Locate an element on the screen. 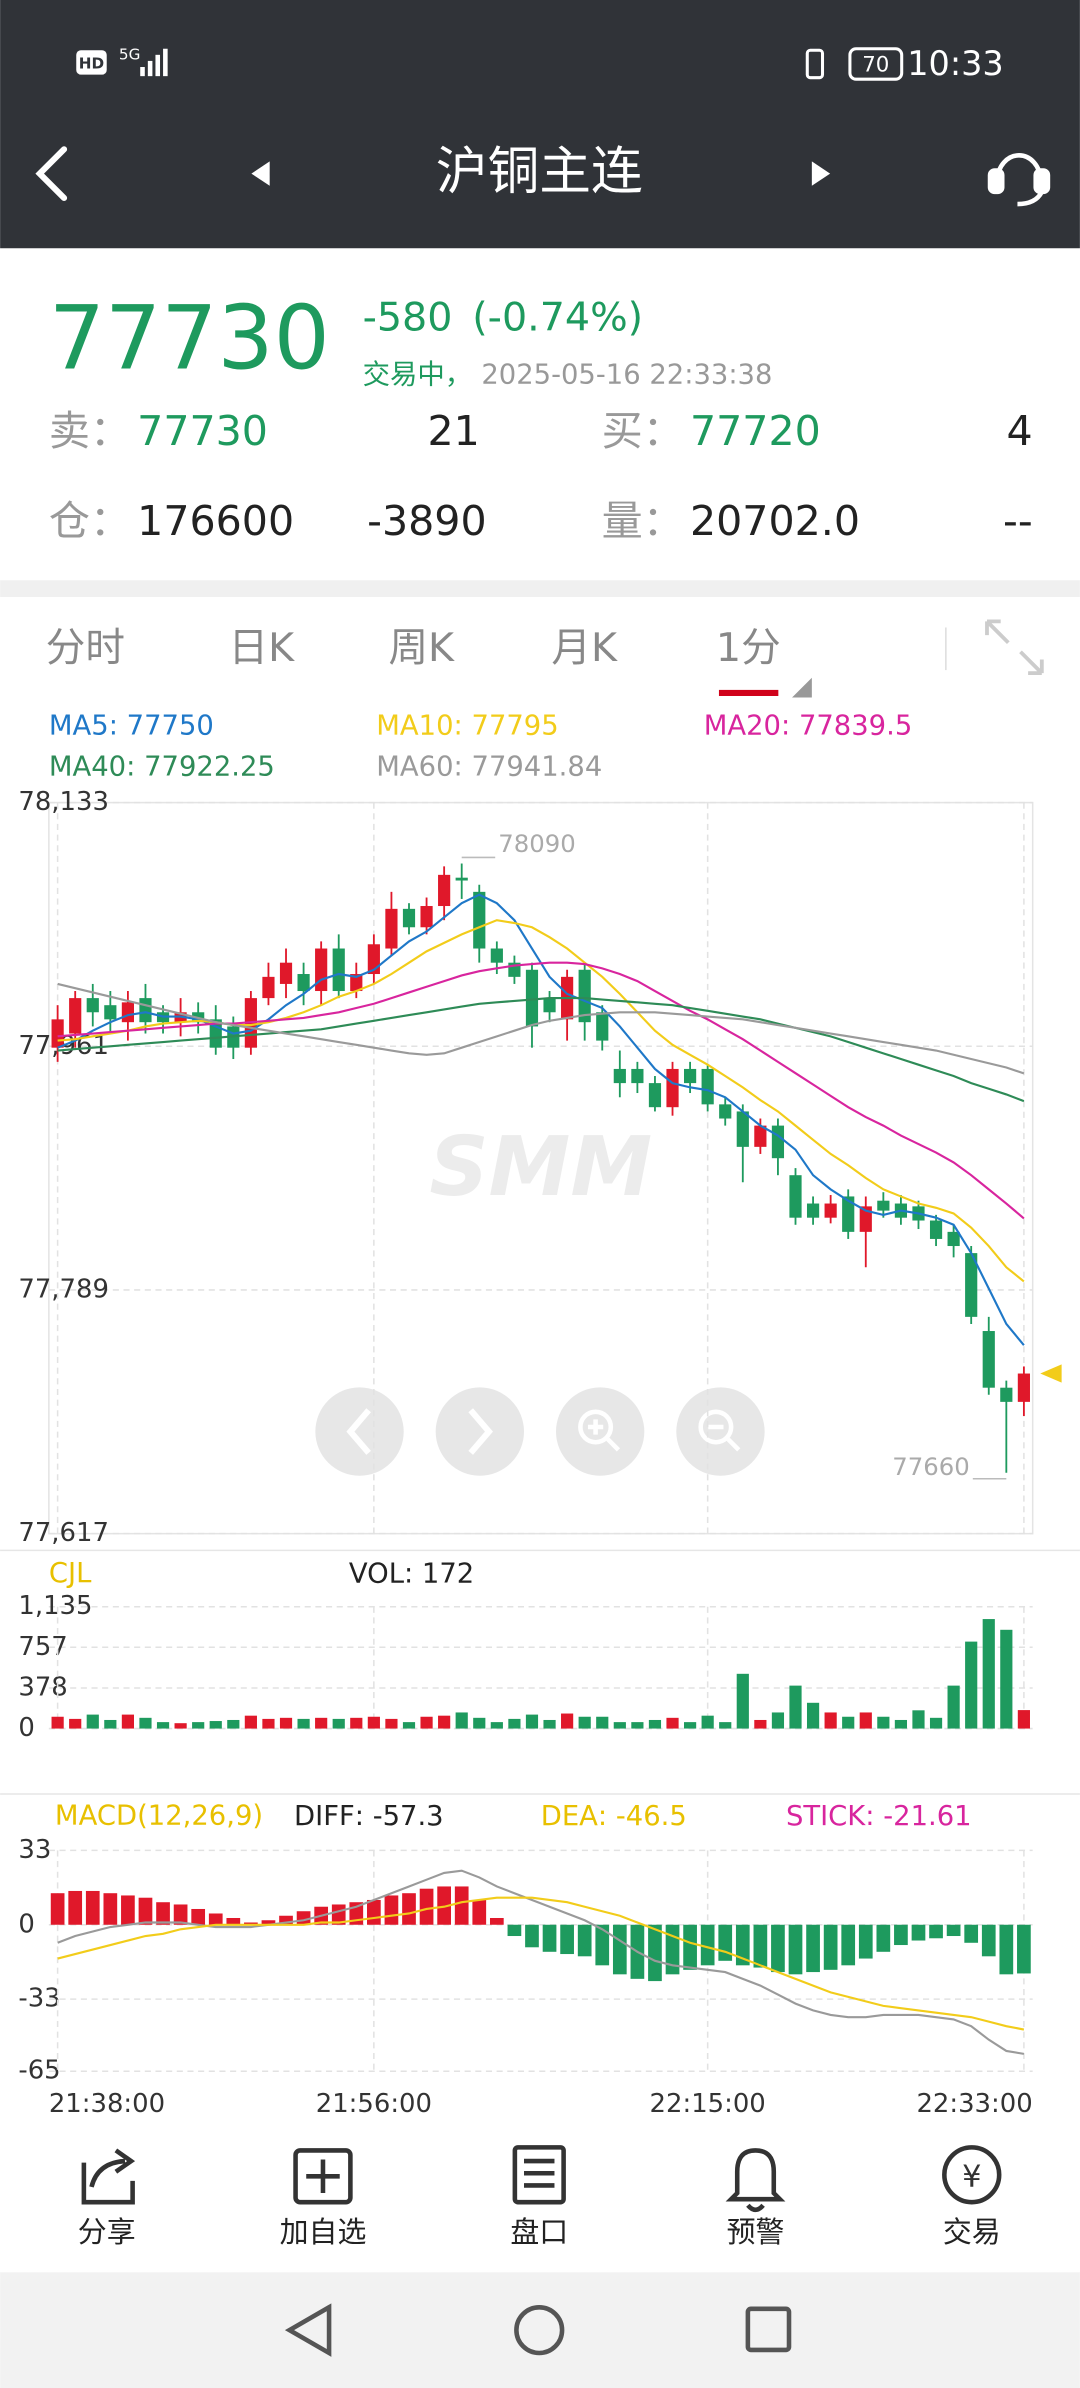  nav-back is located at coordinates (308, 2330).